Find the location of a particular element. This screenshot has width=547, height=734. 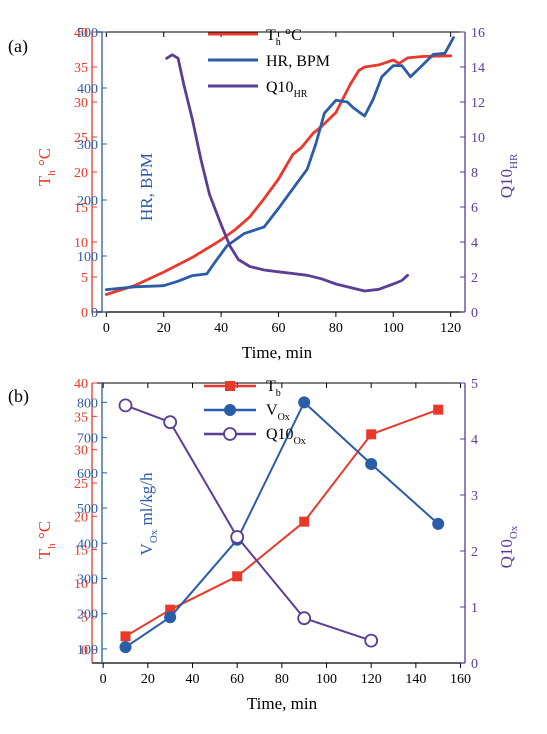

panel-b-left-tick-label: 0 is located at coordinates (84, 651).